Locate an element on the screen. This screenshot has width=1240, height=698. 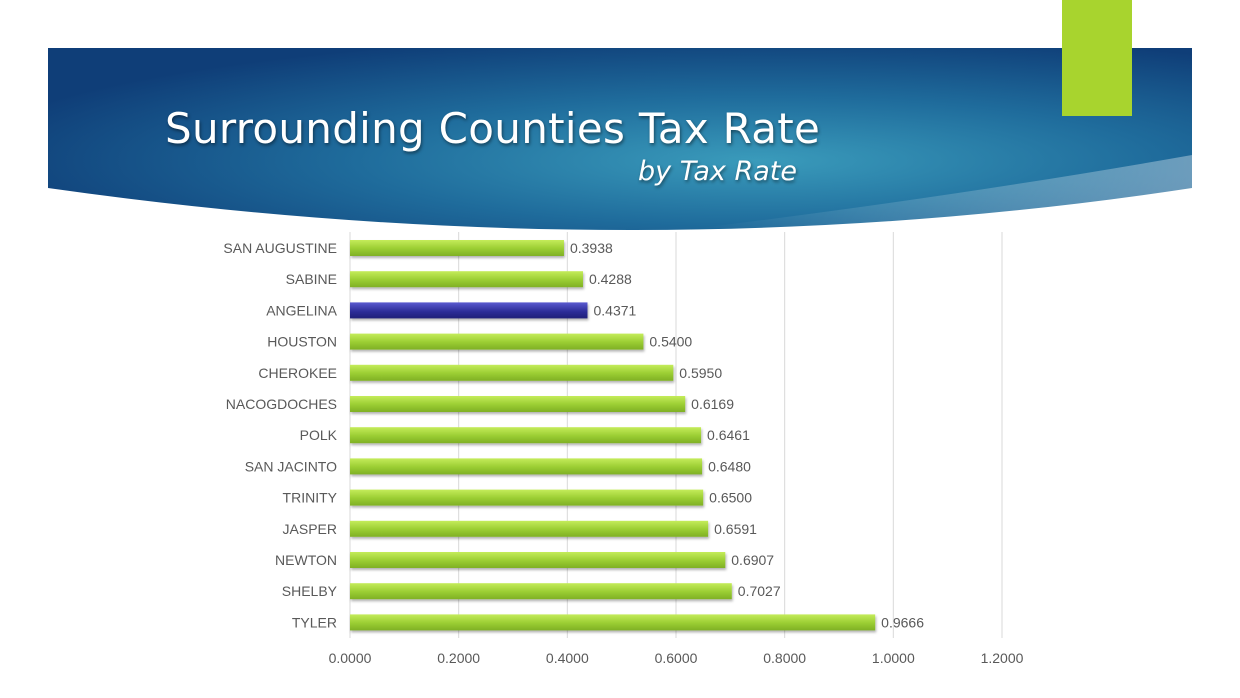
category-label: SHELBY is located at coordinates (310, 591).